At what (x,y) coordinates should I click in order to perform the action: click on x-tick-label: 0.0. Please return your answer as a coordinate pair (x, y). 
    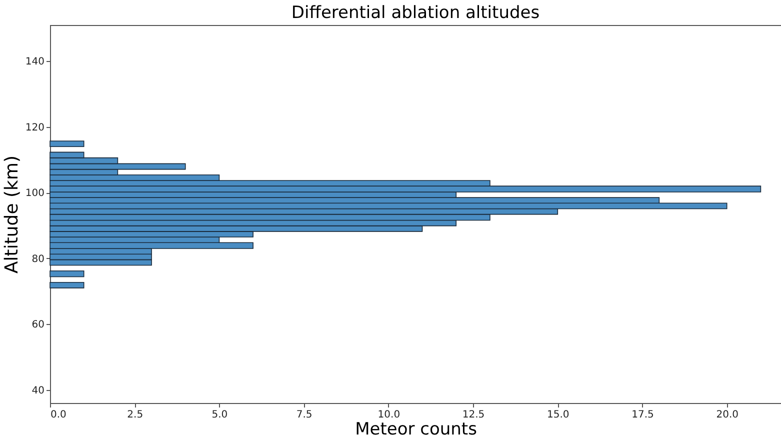
    Looking at the image, I should click on (58, 415).